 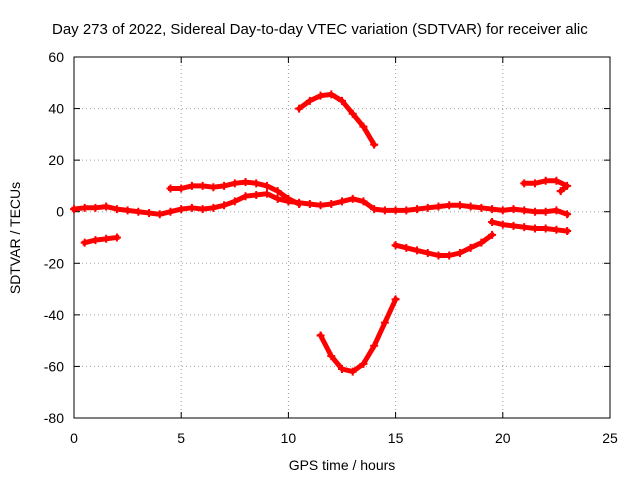 I want to click on y-axis-label: SDTVAR / TECUs, so click(x=15, y=238).